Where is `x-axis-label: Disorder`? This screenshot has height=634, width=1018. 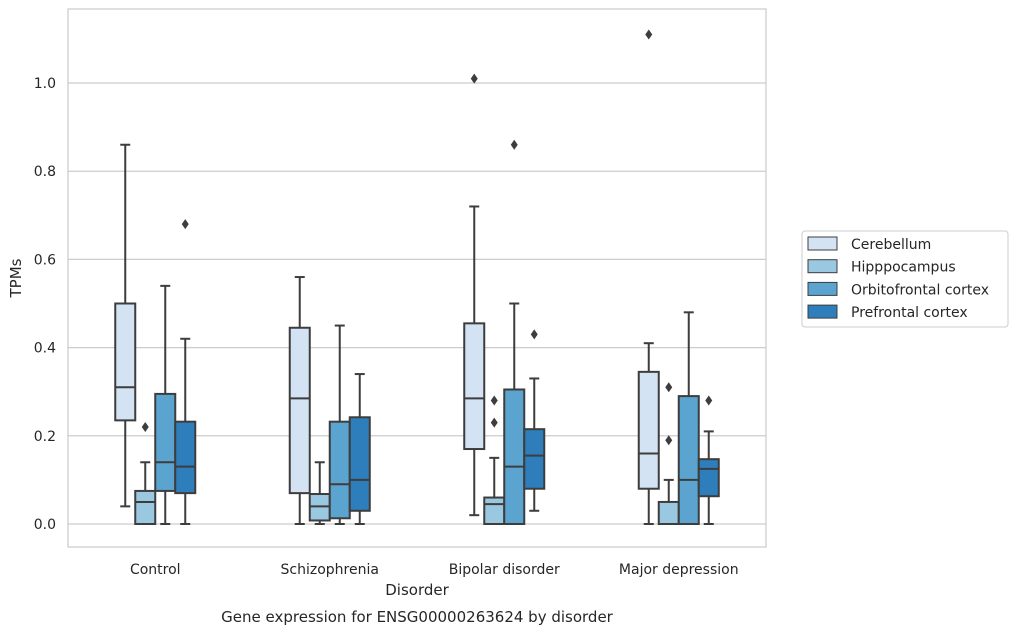 x-axis-label: Disorder is located at coordinates (417, 590).